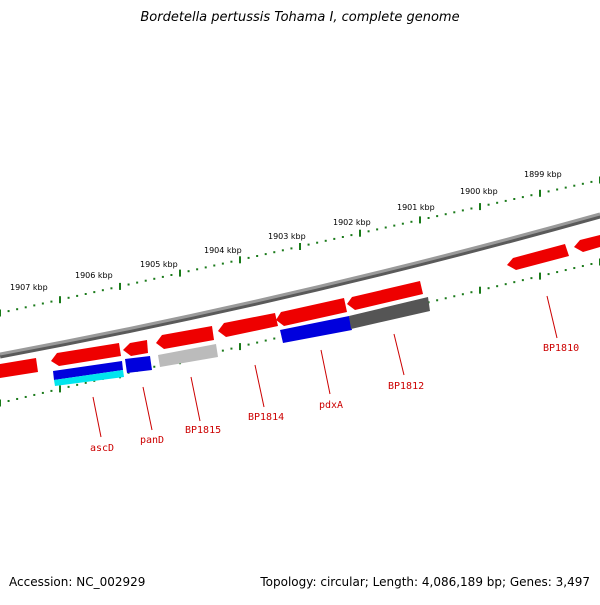 The image size is (600, 605). Describe the element at coordinates (241, 341) in the screenshot. I see `feature-row-bottom` at that location.